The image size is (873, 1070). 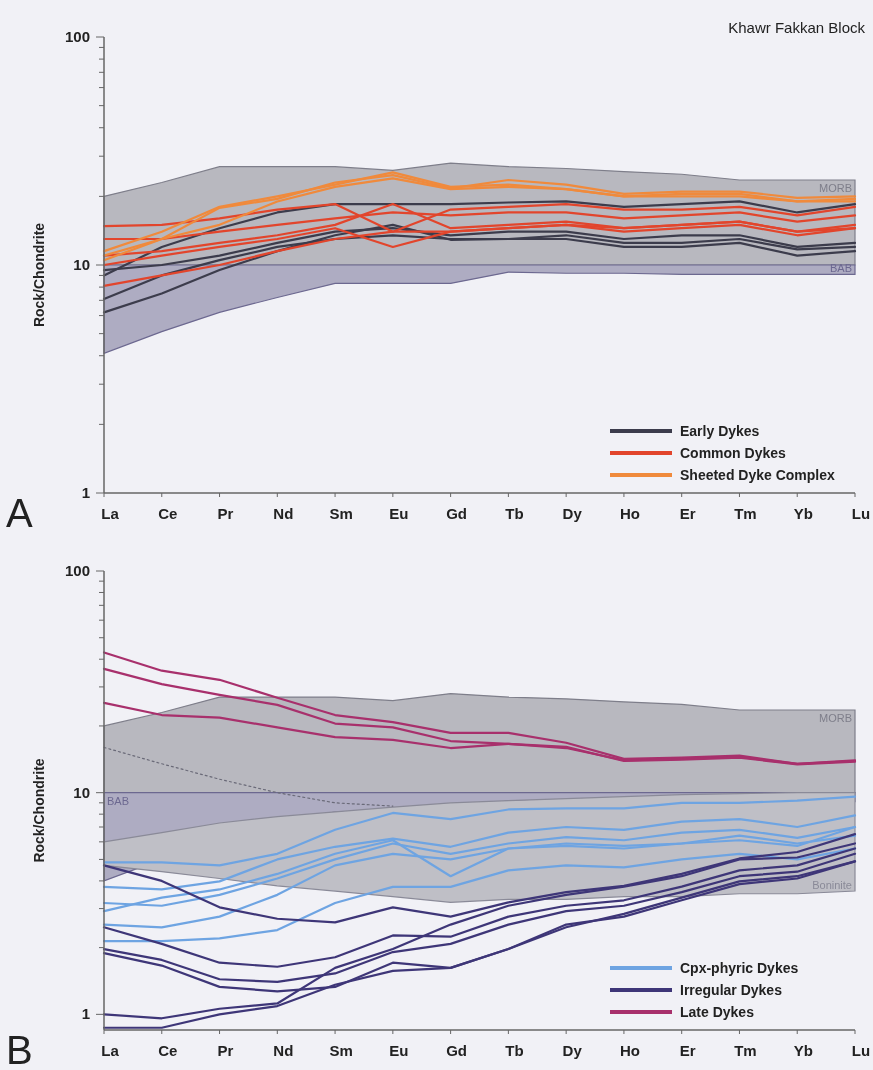 I want to click on legend-label: Sheeted Dyke Complex, so click(x=758, y=475).